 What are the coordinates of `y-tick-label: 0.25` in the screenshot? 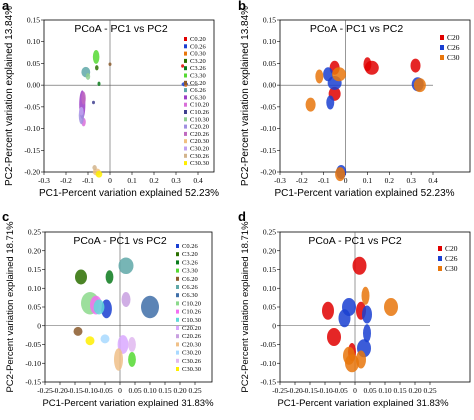 It's located at (269, 232).